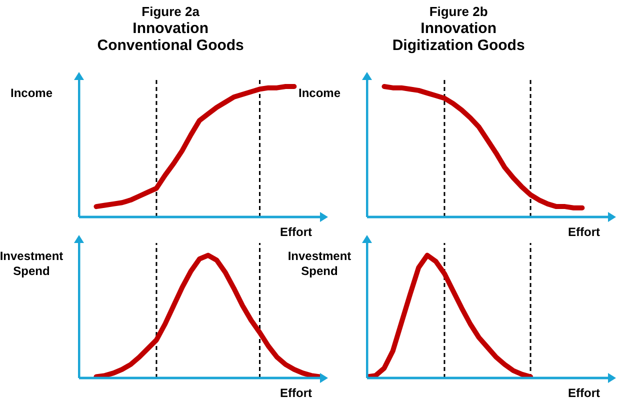 The width and height of the screenshot is (622, 410). What do you see at coordinates (170, 11) in the screenshot?
I see `chart-title: Figure 2a` at bounding box center [170, 11].